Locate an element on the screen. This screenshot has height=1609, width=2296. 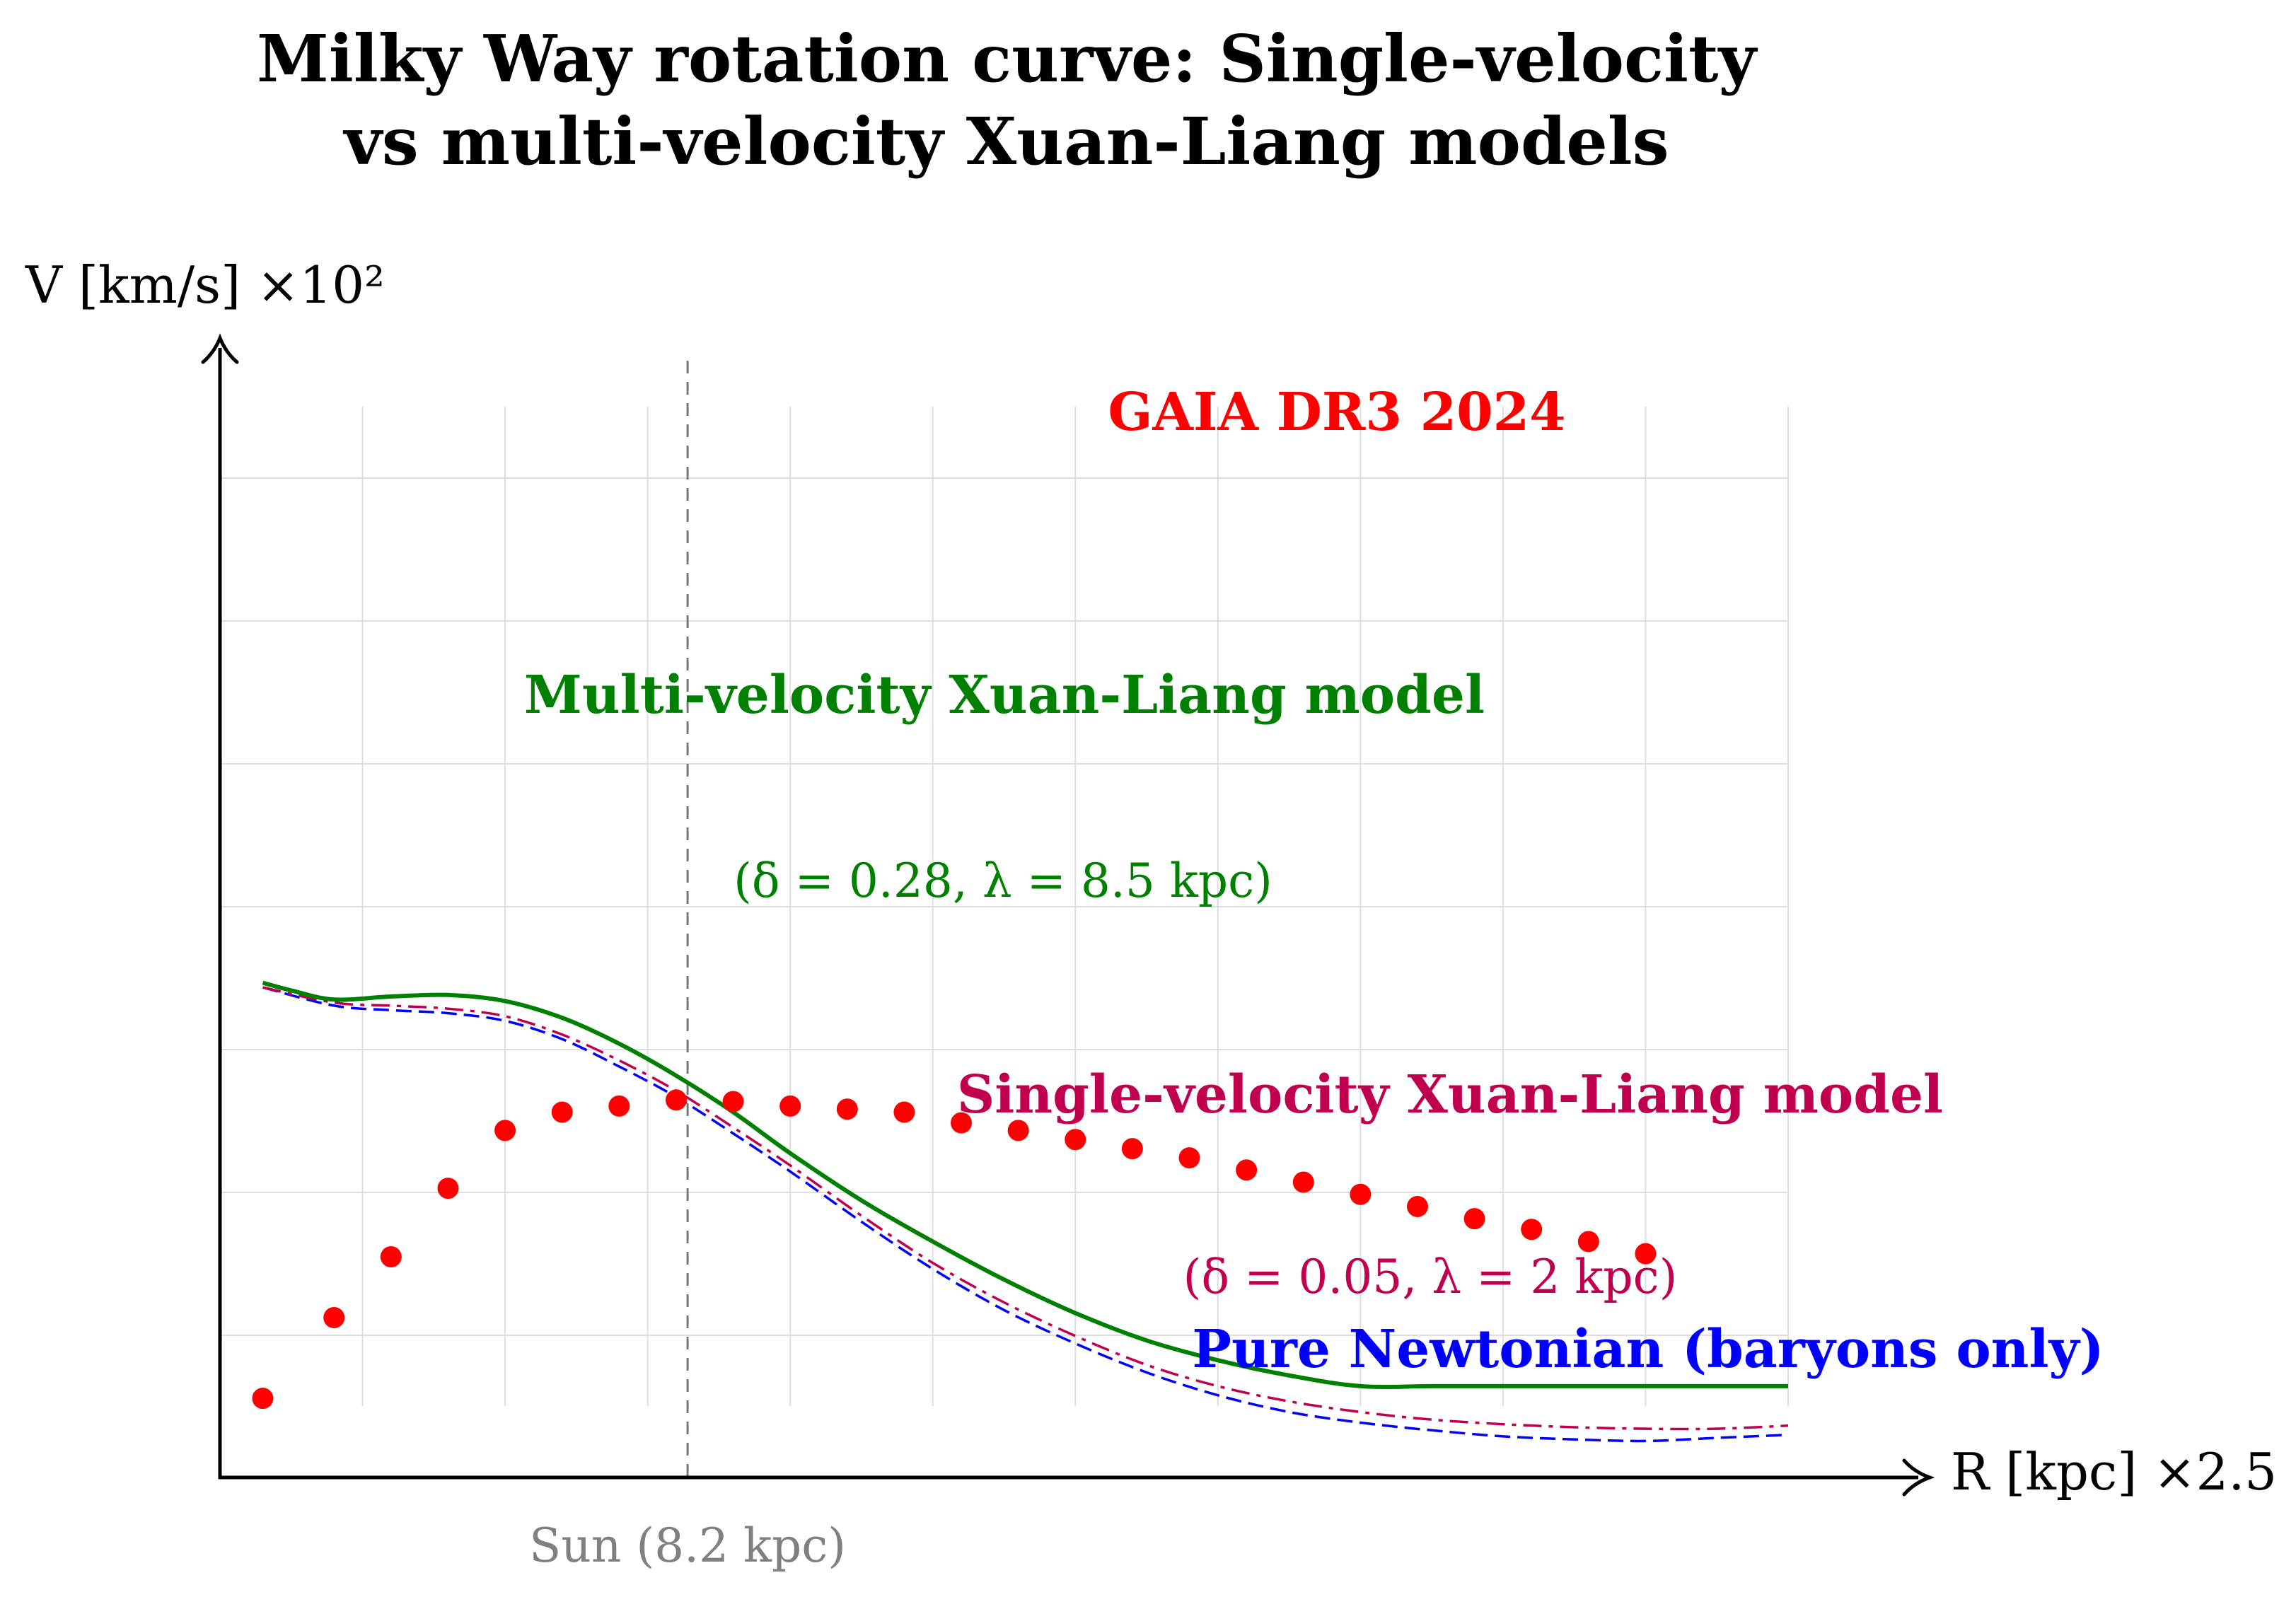
y-axis-label: V [km/s] ×10² is located at coordinates (205, 285).